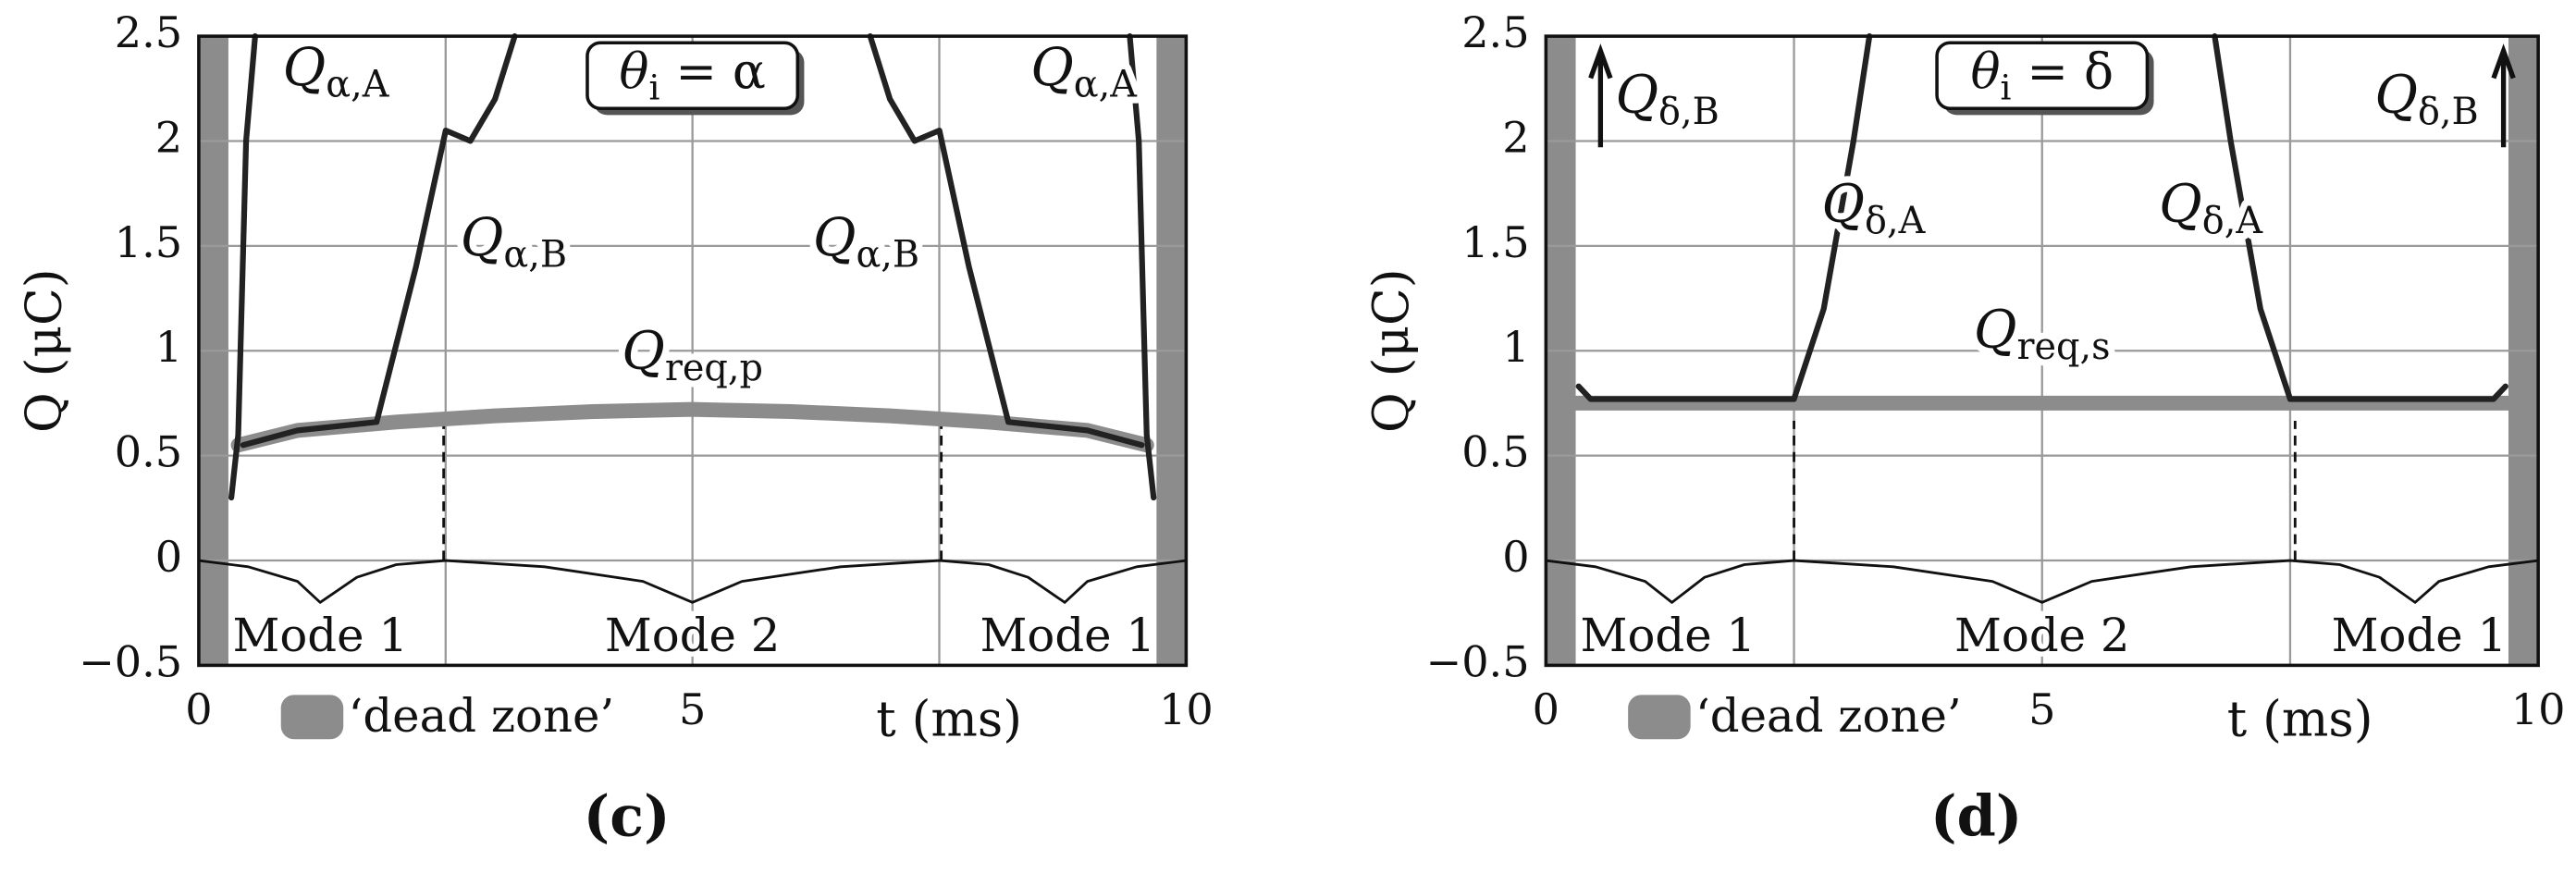 Image resolution: width=2576 pixels, height=874 pixels. I want to click on label-part: = α, so click(712, 72).